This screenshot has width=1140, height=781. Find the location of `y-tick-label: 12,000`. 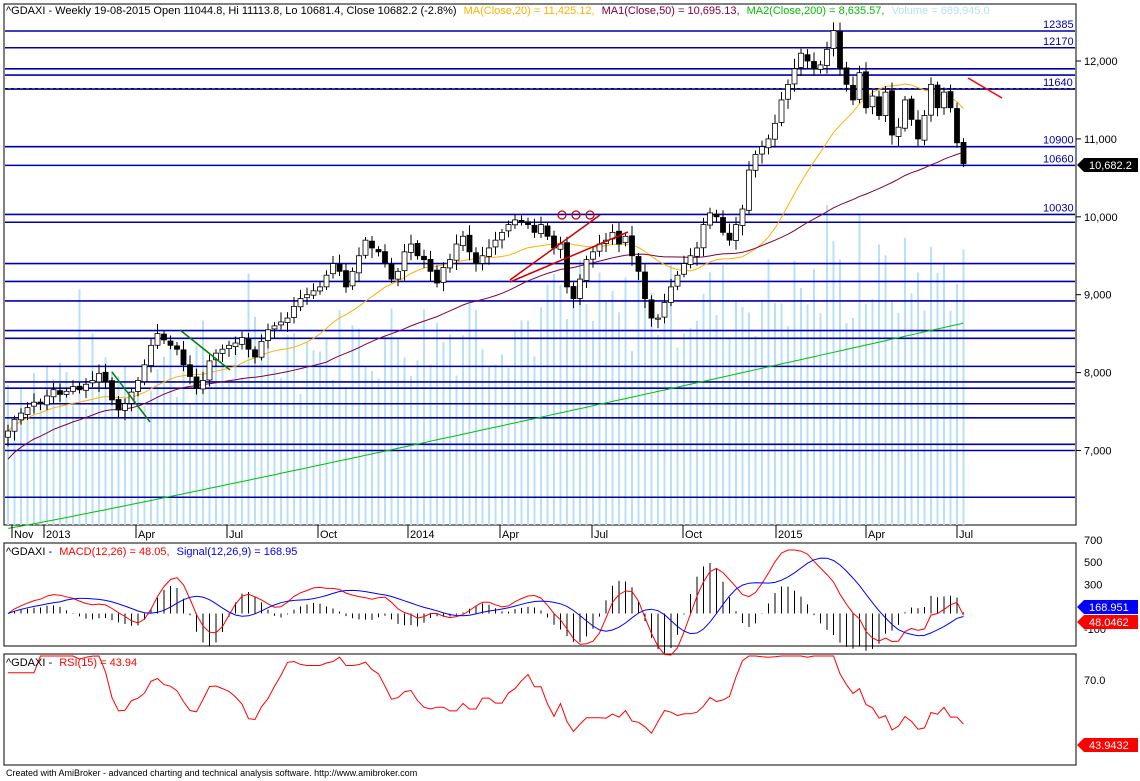

y-tick-label: 12,000 is located at coordinates (1101, 62).